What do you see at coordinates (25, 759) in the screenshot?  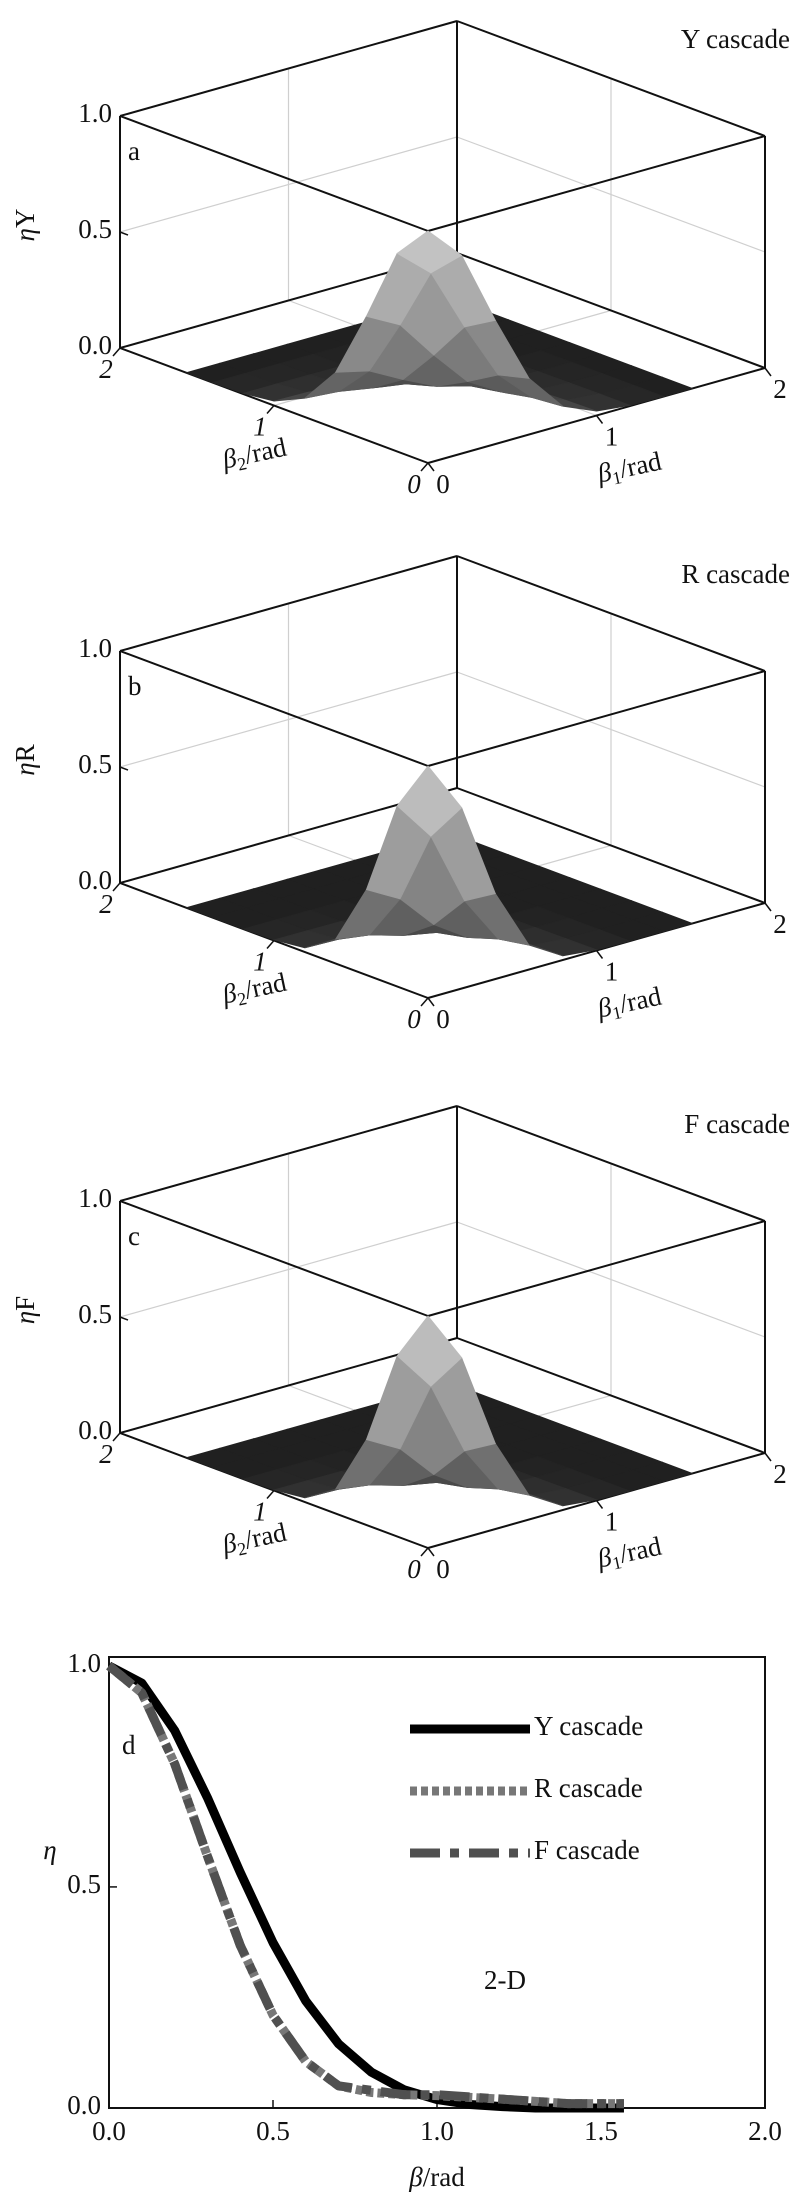 I see `z-axis-label: ηR` at bounding box center [25, 759].